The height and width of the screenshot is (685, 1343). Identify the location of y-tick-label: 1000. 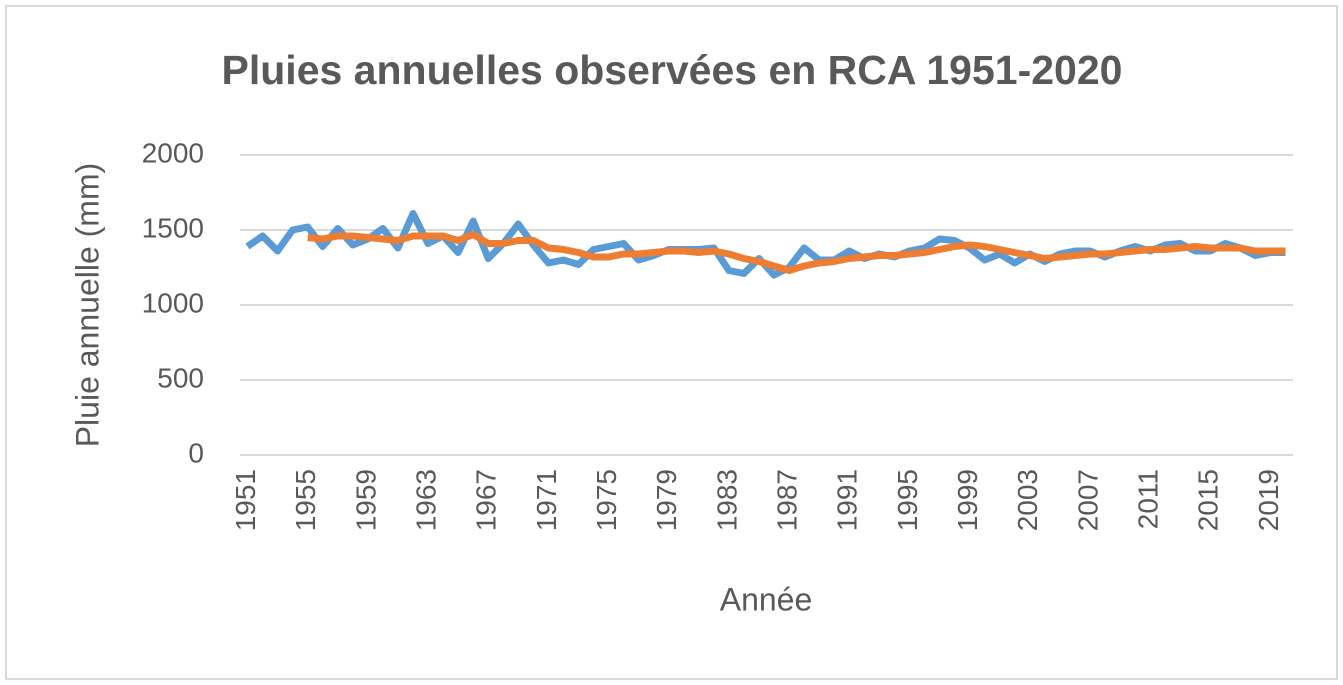
(173, 302).